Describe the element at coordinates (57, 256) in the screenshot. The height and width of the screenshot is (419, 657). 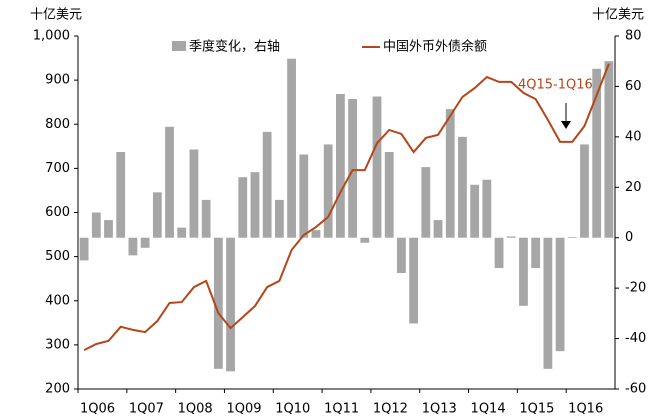
I see `y-tick-label: 500` at that location.